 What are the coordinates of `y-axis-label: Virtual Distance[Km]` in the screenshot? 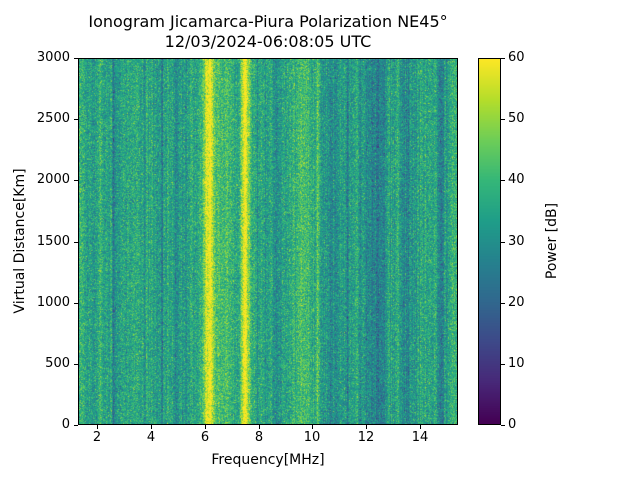 It's located at (20, 241).